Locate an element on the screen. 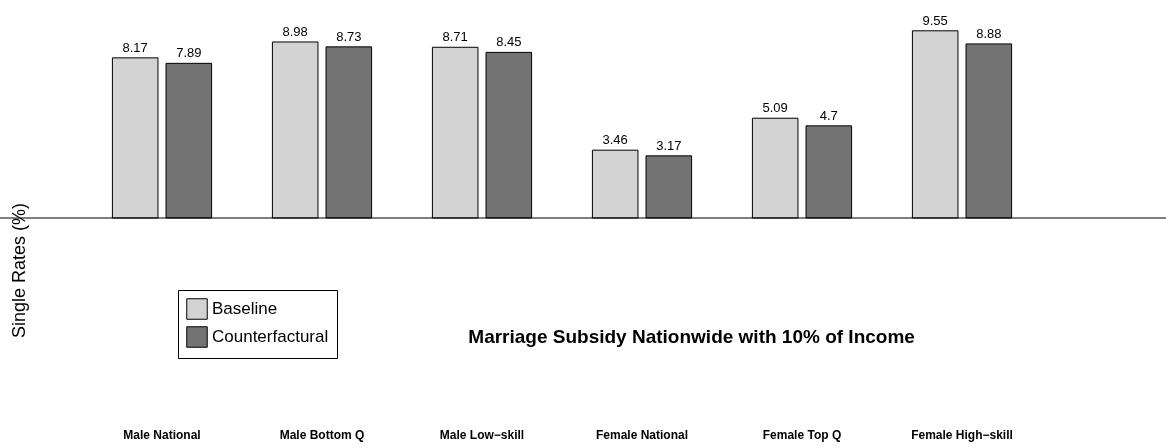  data-label: 5.09 is located at coordinates (775, 108).